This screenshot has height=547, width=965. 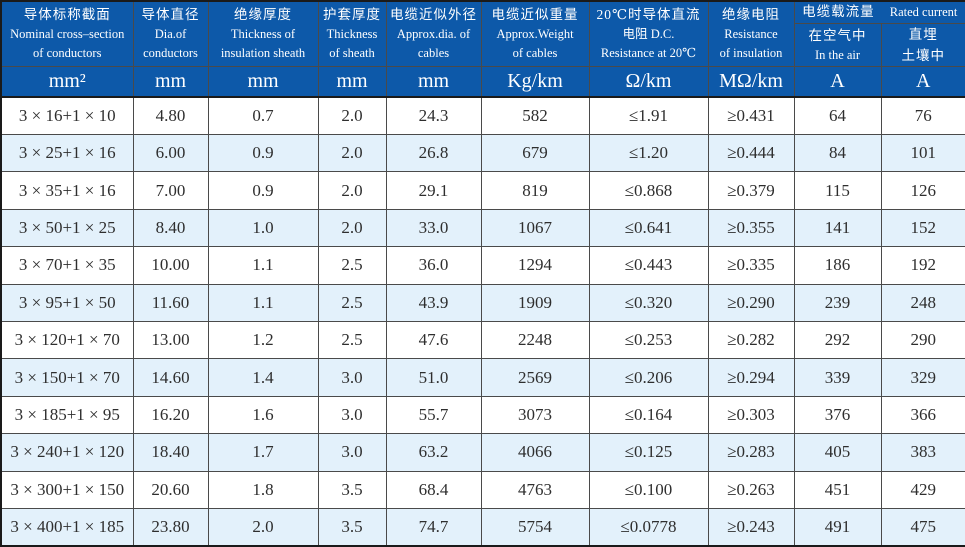 I want to click on cell-conductor-diameter: 8.40, so click(x=170, y=228).